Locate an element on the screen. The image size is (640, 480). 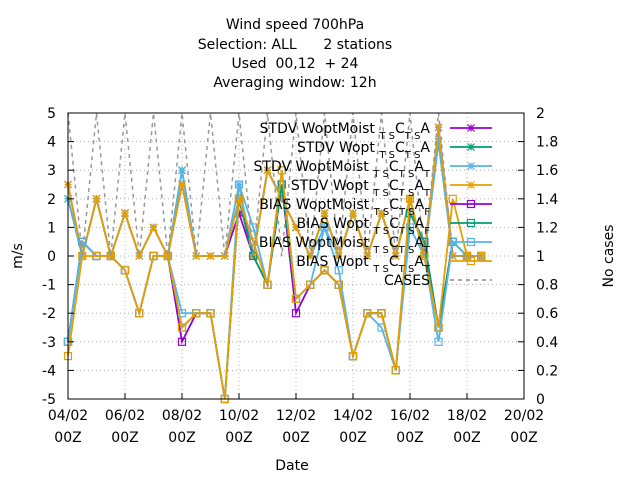
y-tick-label: 2 is located at coordinates (51, 200).